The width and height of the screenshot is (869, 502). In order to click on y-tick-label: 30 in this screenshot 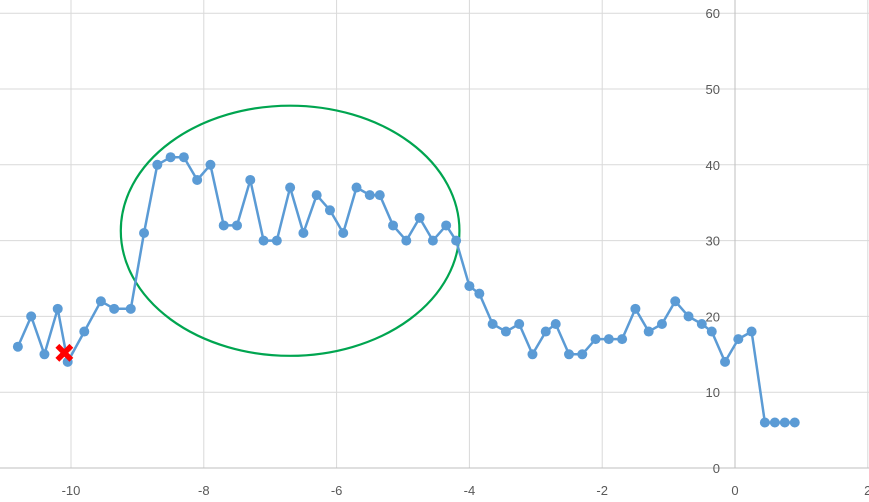, I will do `click(713, 241)`.